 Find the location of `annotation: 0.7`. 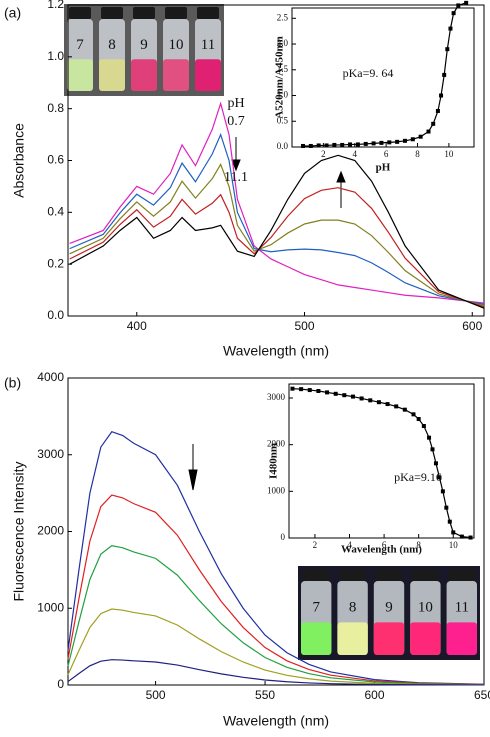

annotation: 0.7 is located at coordinates (236, 121).